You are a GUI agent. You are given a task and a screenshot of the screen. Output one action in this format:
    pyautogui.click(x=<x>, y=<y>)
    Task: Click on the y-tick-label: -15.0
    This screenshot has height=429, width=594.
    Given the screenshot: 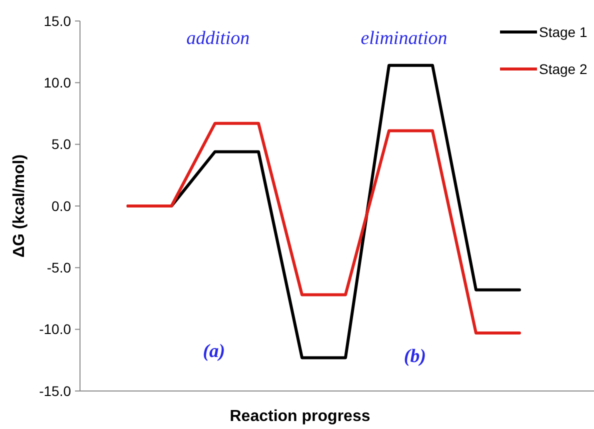 What is the action you would take?
    pyautogui.click(x=55, y=390)
    